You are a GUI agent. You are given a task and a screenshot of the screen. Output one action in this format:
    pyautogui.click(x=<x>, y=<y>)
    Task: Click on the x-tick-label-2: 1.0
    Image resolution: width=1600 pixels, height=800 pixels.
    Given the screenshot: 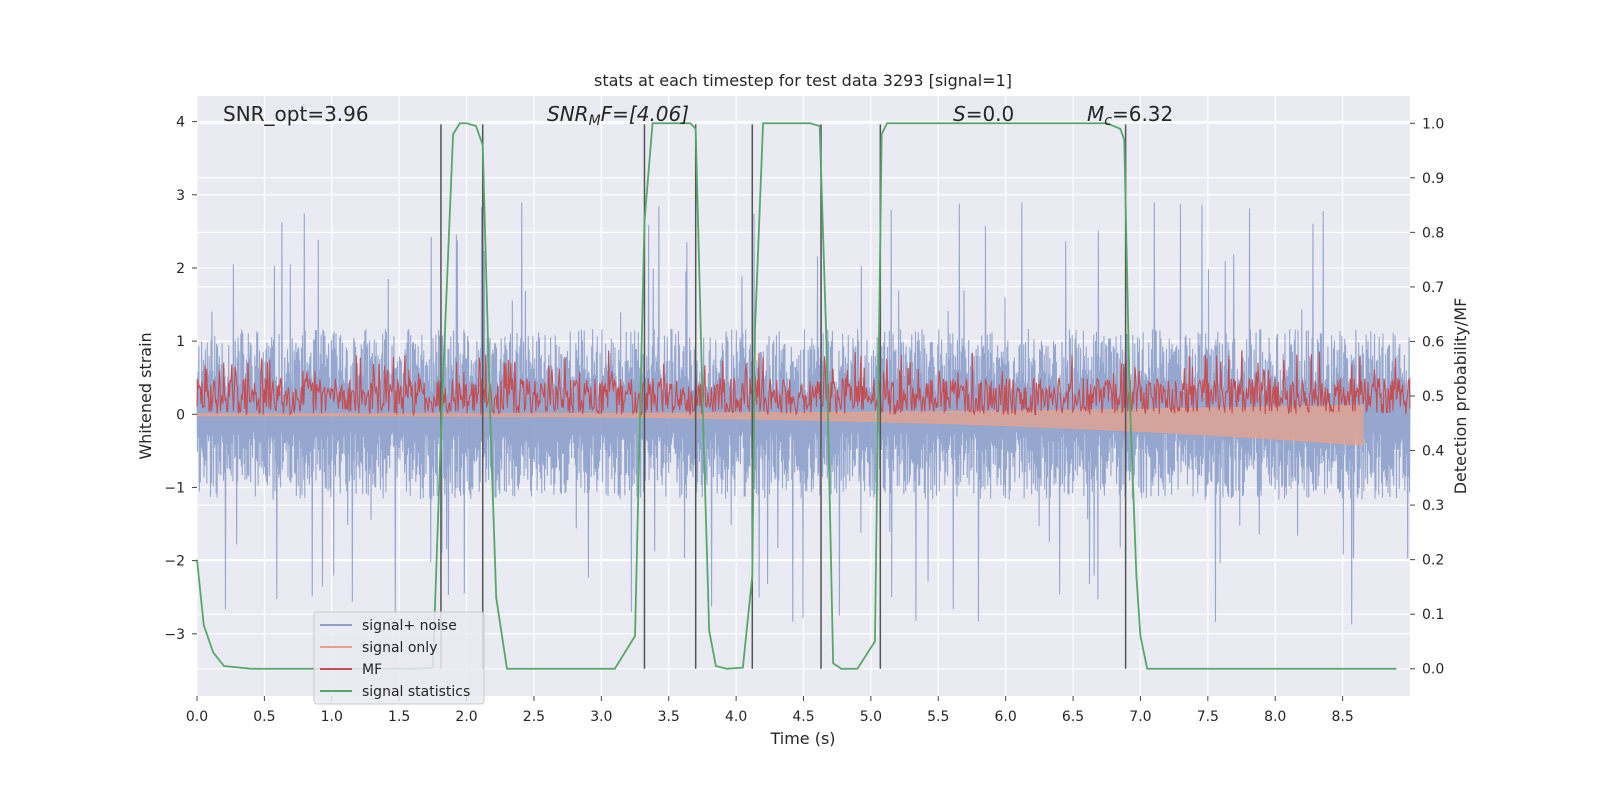 What is the action you would take?
    pyautogui.click(x=332, y=717)
    